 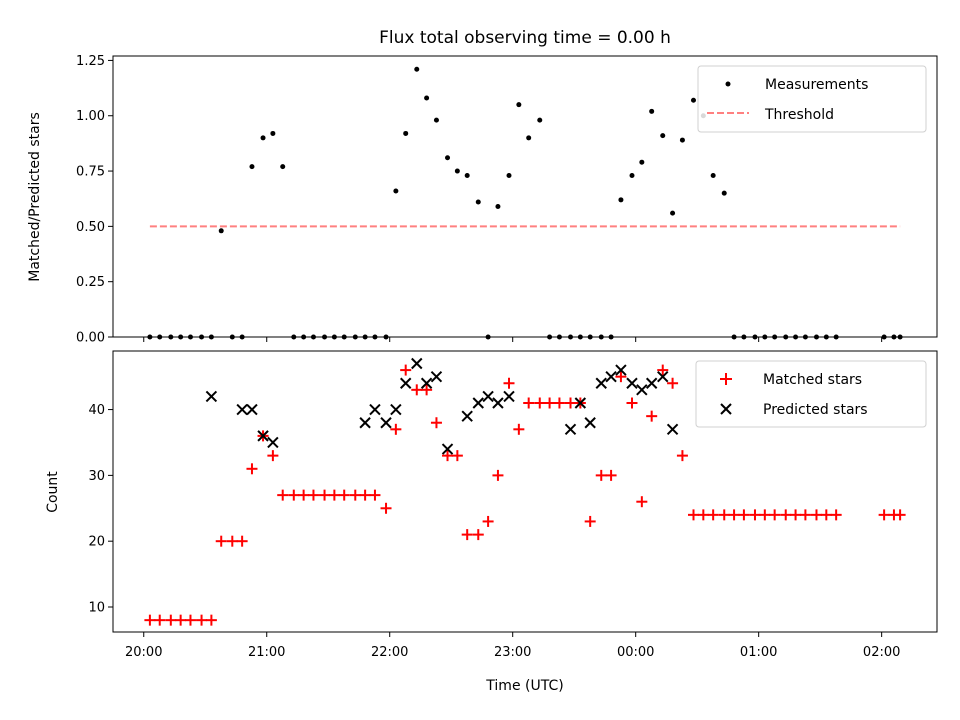 I want to click on y-tick-label: 0.25, so click(x=90, y=282).